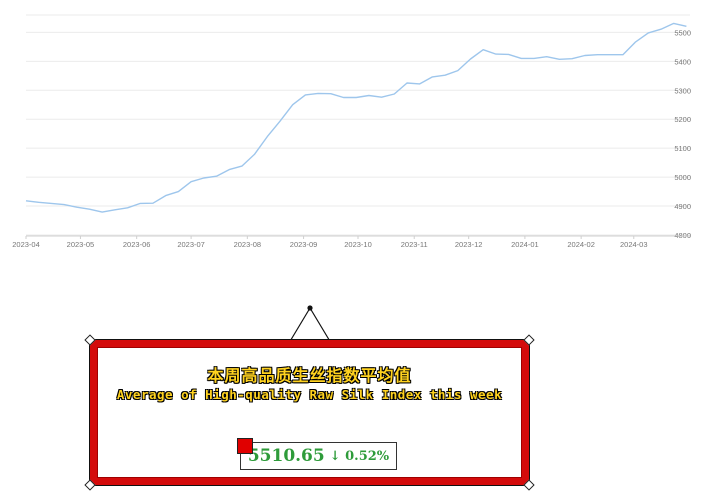 Image resolution: width=715 pixels, height=500 pixels. What do you see at coordinates (682, 177) in the screenshot?
I see `y-tick-label: 5000` at bounding box center [682, 177].